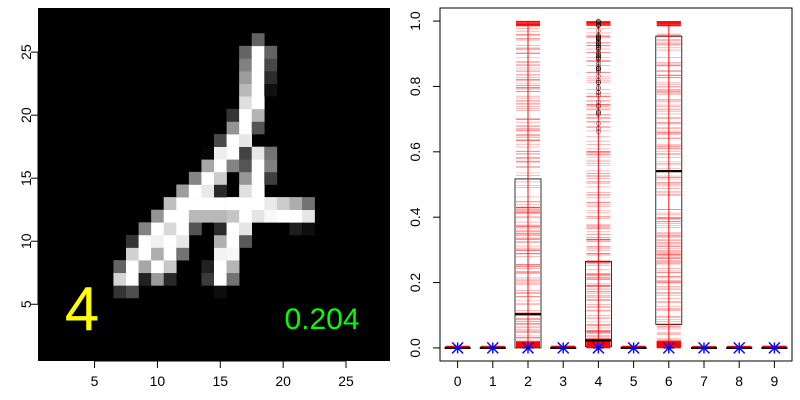 This screenshot has height=400, width=800. I want to click on x-tick-label: 8, so click(739, 381).